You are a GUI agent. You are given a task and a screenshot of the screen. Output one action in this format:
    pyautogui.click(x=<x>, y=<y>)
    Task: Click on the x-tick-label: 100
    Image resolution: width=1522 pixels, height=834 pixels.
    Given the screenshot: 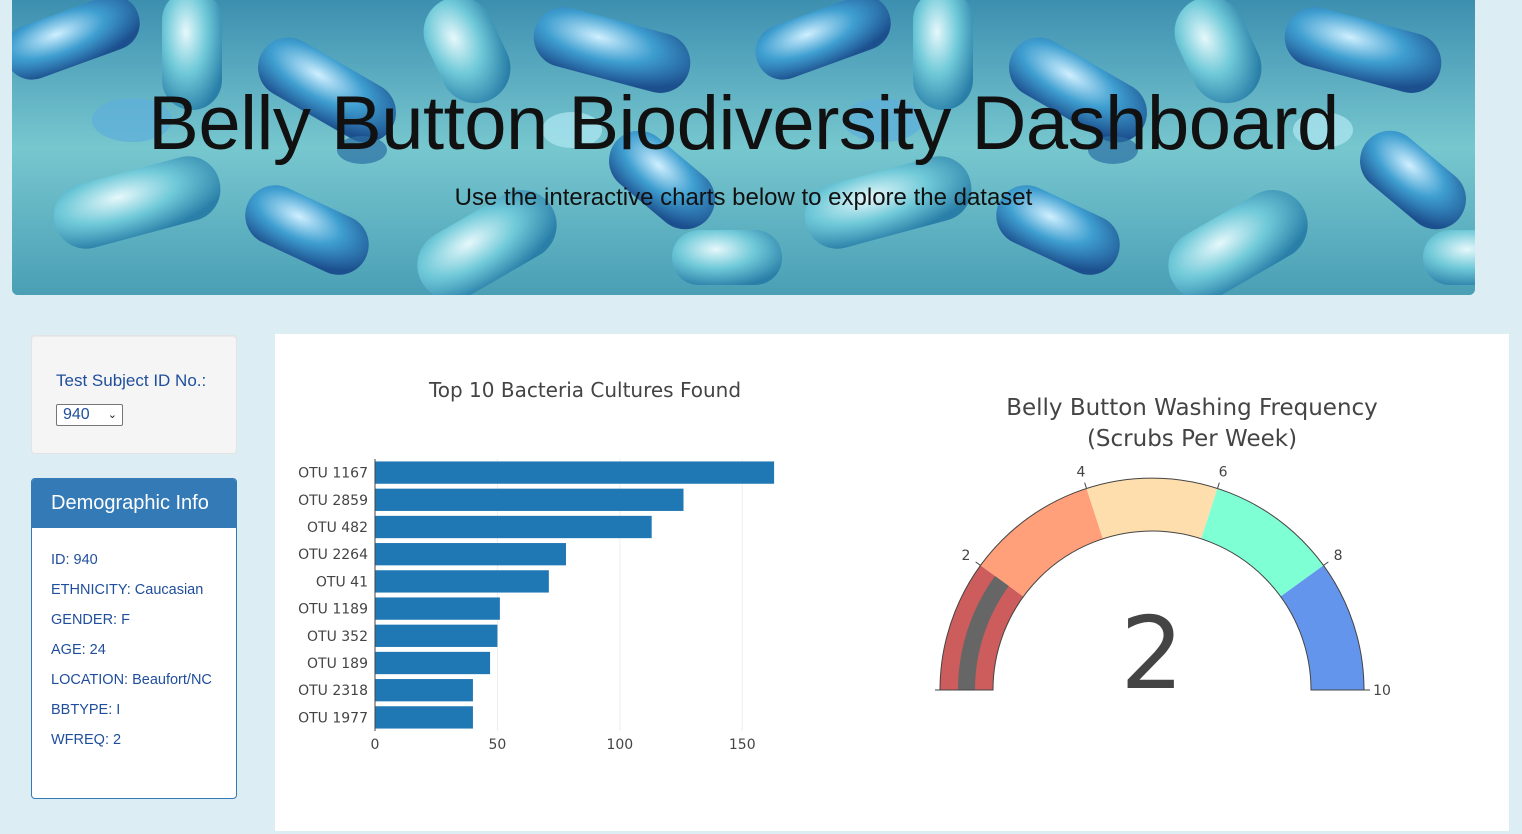 What is the action you would take?
    pyautogui.click(x=619, y=745)
    